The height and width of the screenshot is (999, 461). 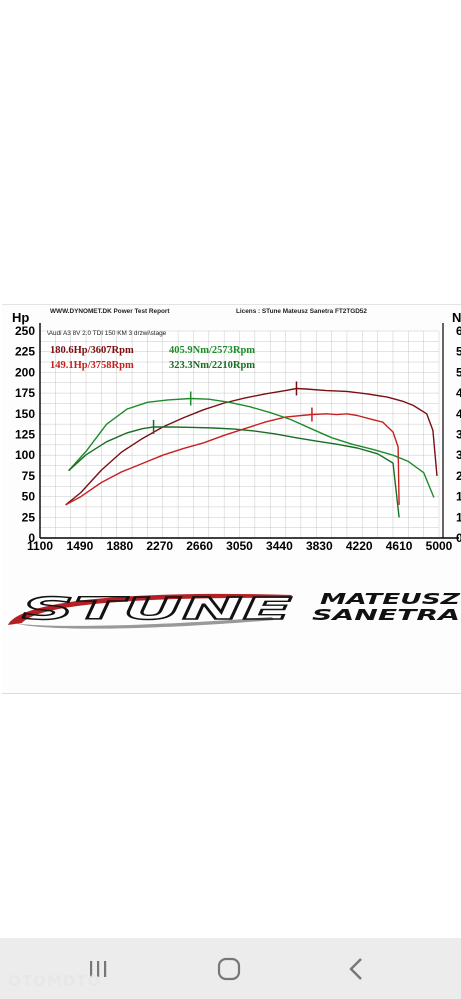 I want to click on logo-swoosh-bottom, so click(x=144, y=623).